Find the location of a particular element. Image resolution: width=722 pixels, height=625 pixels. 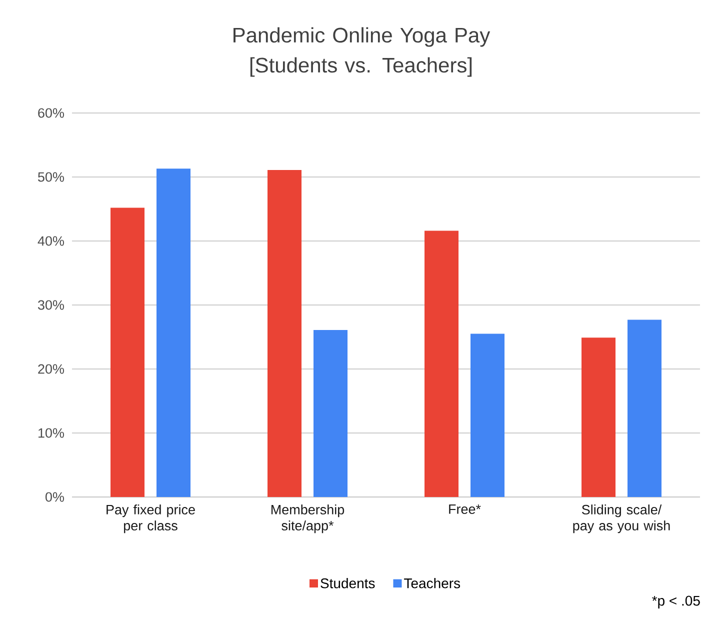

x-tick-label: Free* is located at coordinates (465, 509).